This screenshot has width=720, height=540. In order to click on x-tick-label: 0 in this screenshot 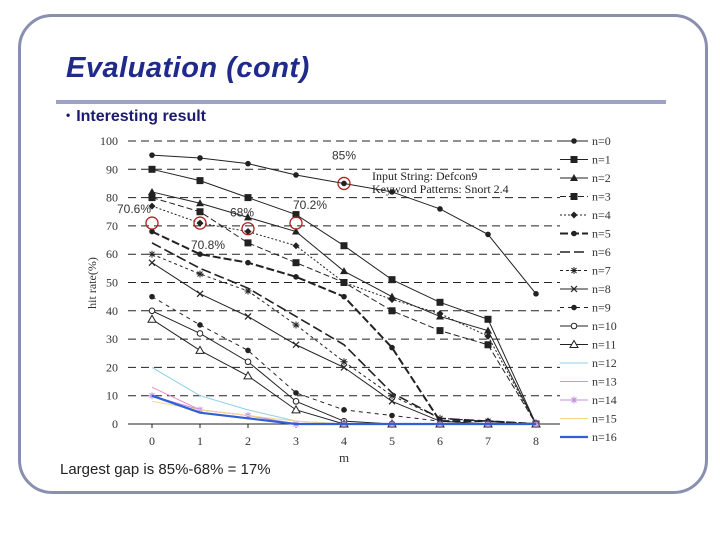, I will do `click(152, 441)`.